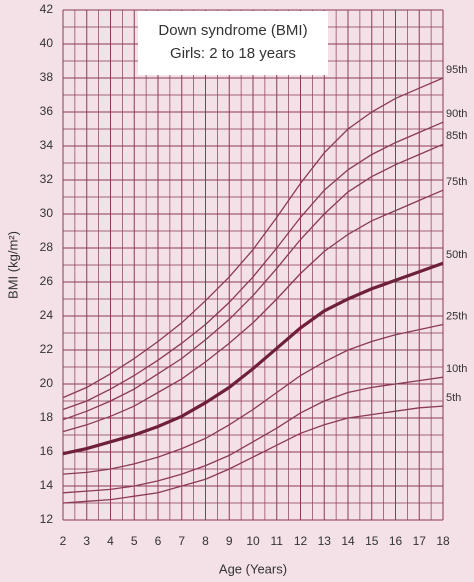 The height and width of the screenshot is (582, 474). I want to click on y-tick-label: 36, so click(47, 111).